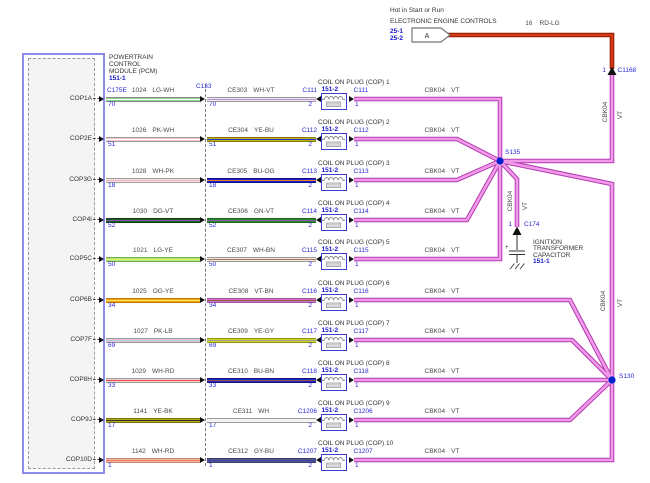 The width and height of the screenshot is (650, 483). What do you see at coordinates (163, 171) in the screenshot?
I see `wire1-color-code: WH-PK` at bounding box center [163, 171].